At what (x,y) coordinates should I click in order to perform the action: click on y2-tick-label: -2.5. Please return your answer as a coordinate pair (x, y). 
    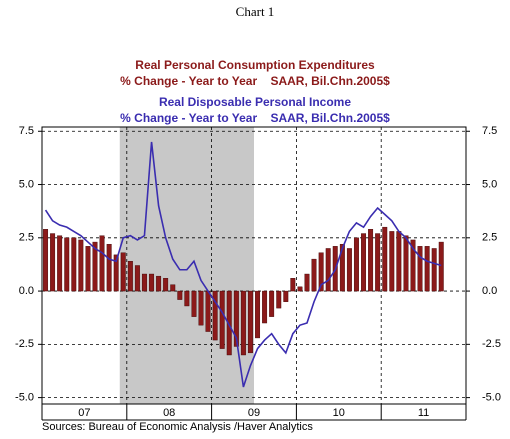
    Looking at the image, I should click on (491, 344).